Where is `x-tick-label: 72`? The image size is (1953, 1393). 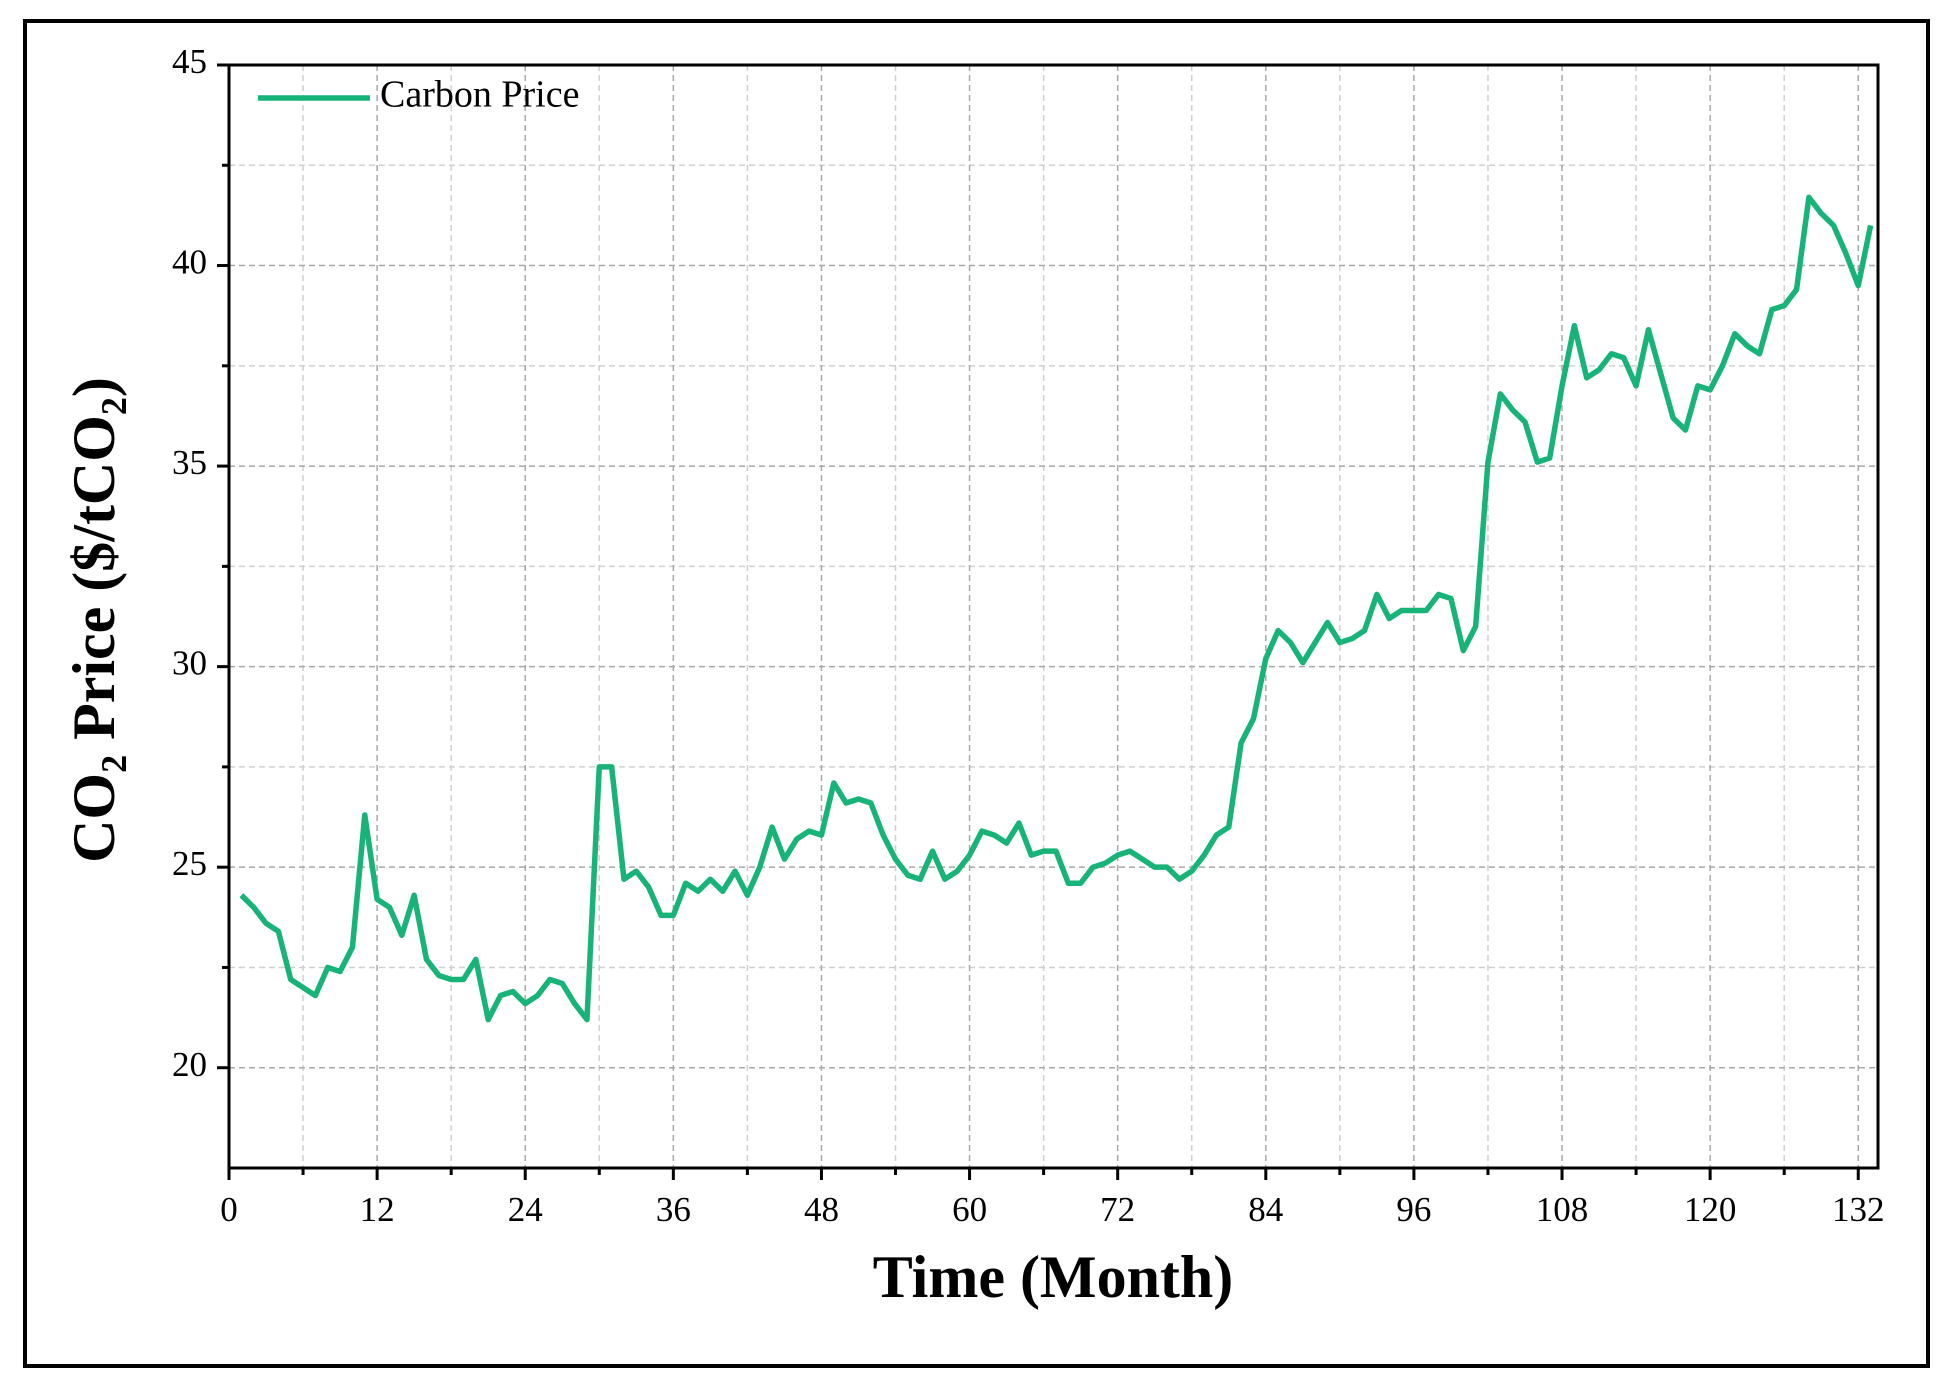
x-tick-label: 72 is located at coordinates (1117, 1209).